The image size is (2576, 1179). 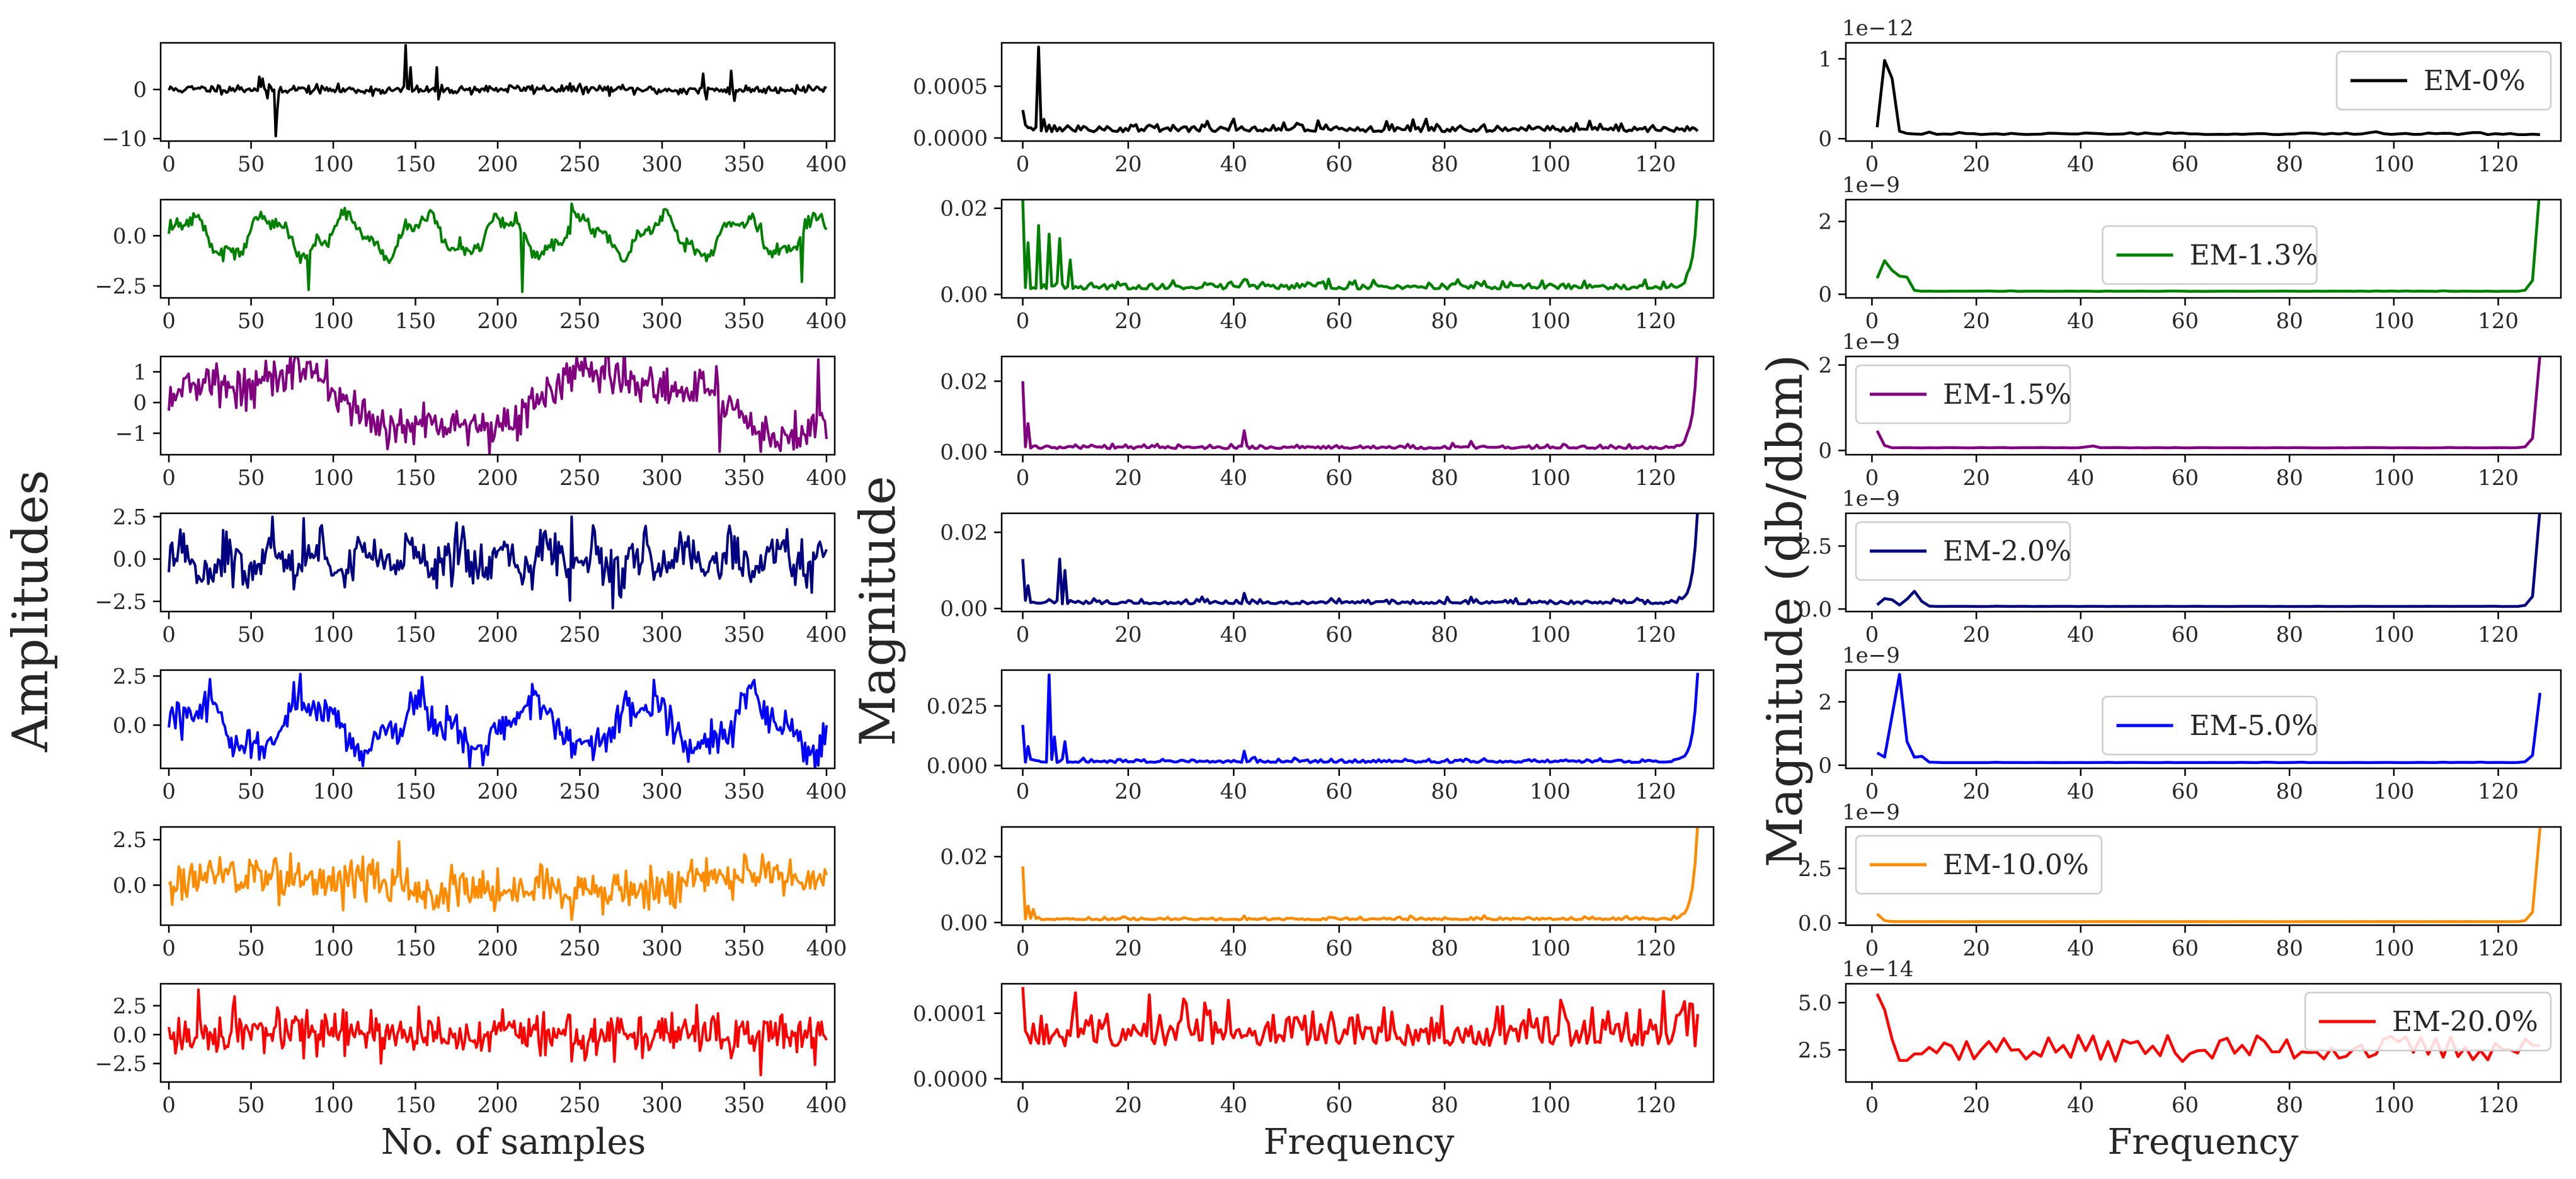 What do you see at coordinates (1785, 611) in the screenshot?
I see `ylabel-power-magnitude: Magnitude (db/dbm)` at bounding box center [1785, 611].